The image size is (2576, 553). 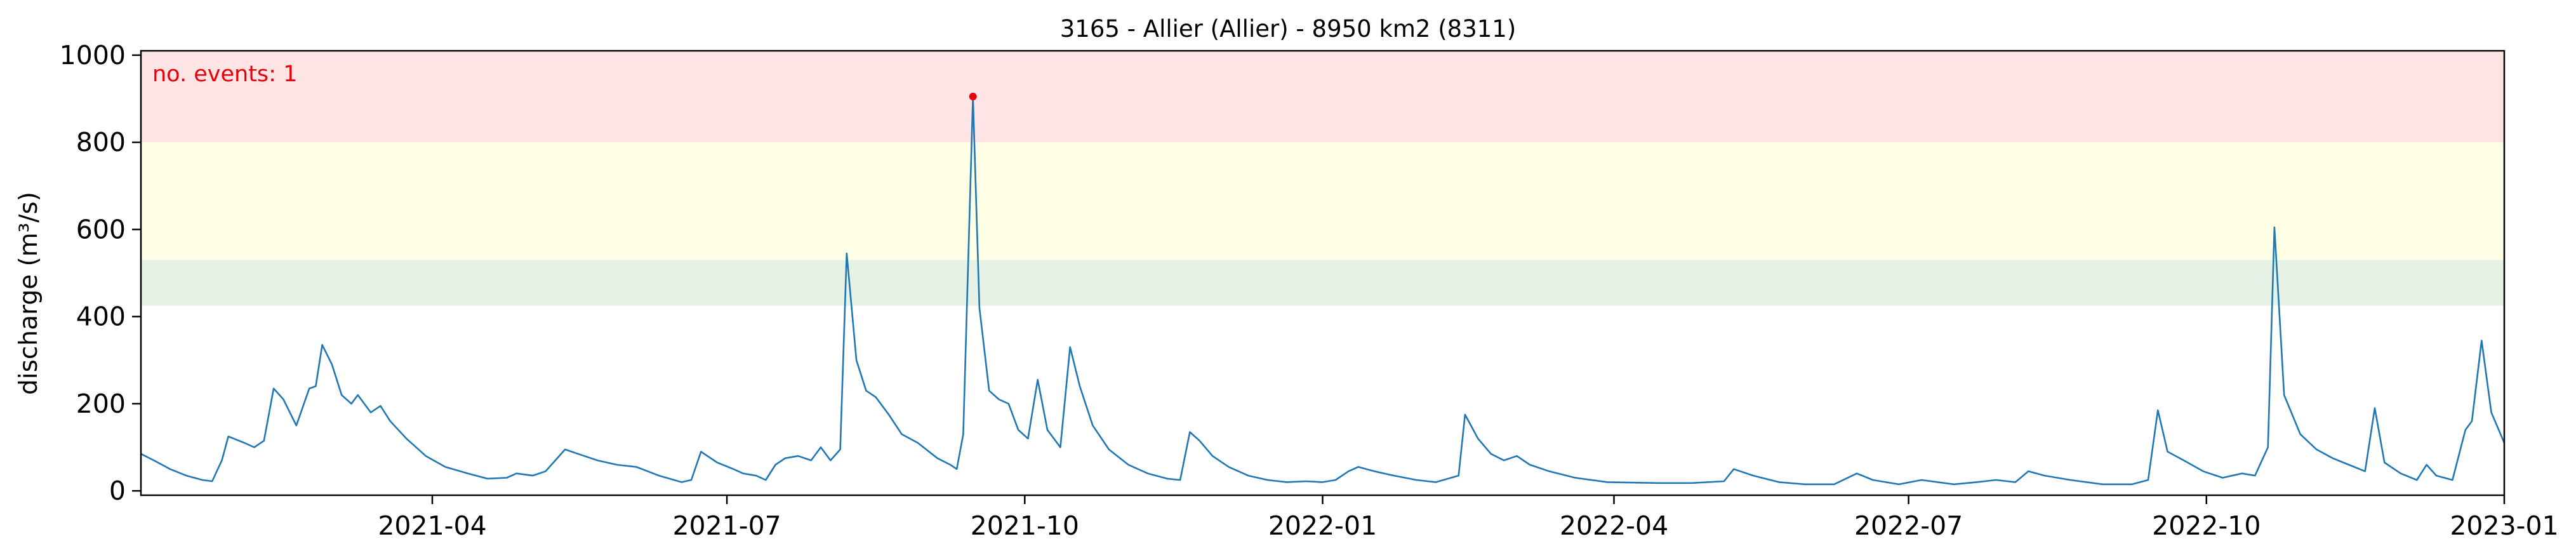 What do you see at coordinates (101, 404) in the screenshot?
I see `y-tick-label: 200` at bounding box center [101, 404].